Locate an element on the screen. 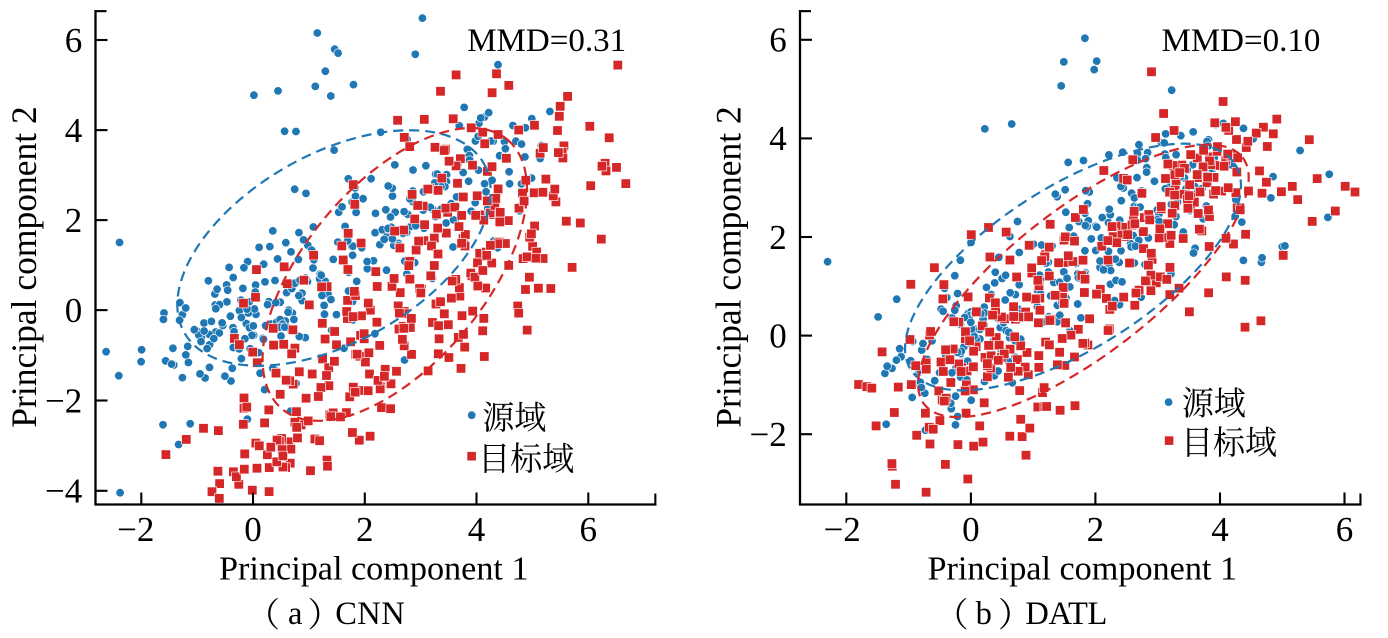 This screenshot has height=638, width=1388. svg-text: b is located at coordinates (984, 614).